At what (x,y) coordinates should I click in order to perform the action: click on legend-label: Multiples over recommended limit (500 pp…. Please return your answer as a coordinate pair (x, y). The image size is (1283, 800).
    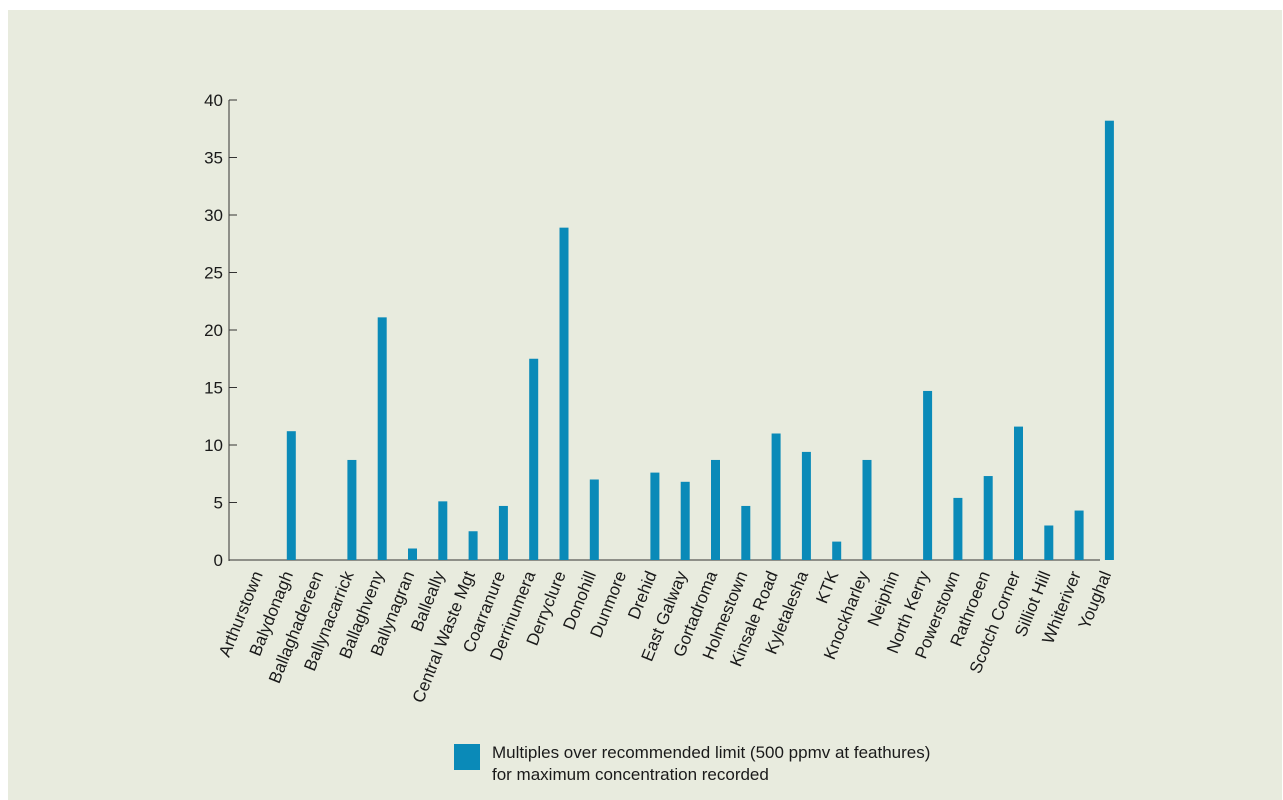
    Looking at the image, I should click on (711, 763).